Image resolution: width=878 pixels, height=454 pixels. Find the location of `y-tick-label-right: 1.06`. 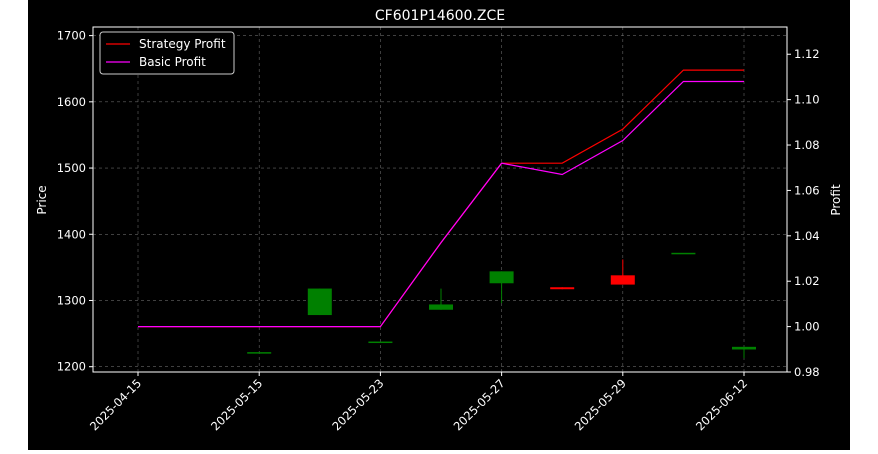

y-tick-label-right: 1.06 is located at coordinates (807, 190).